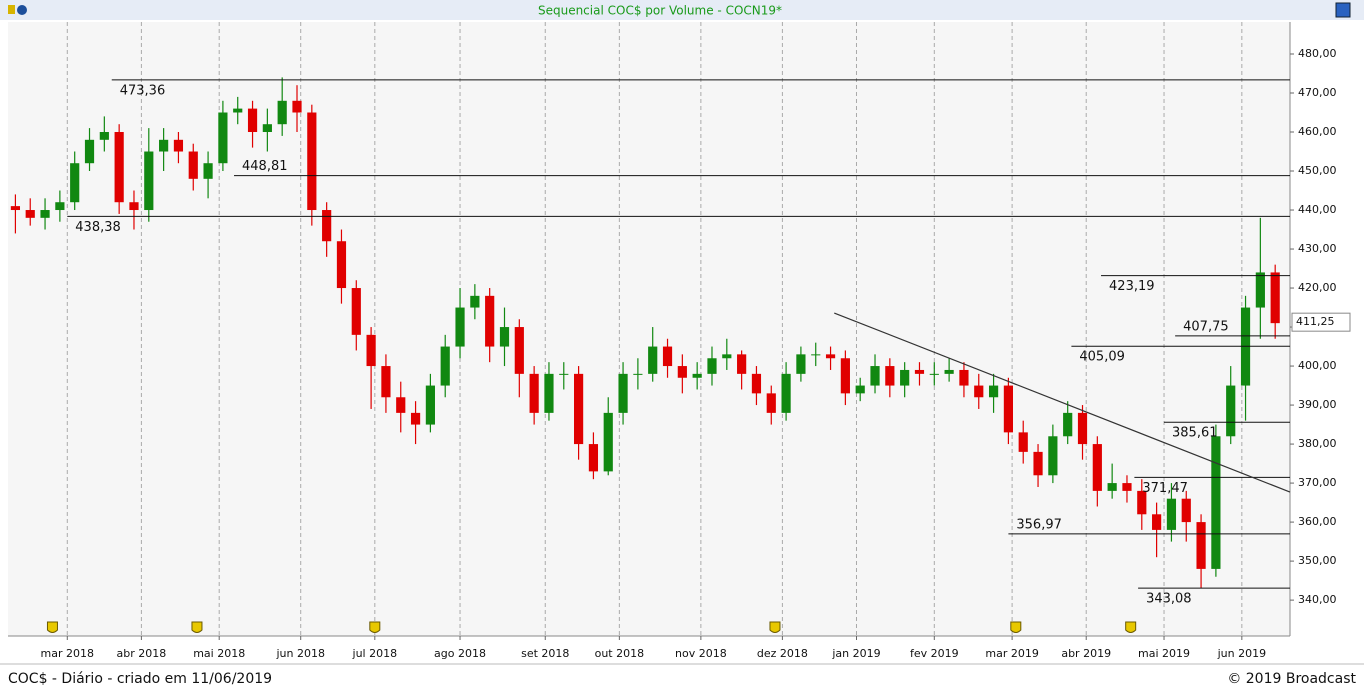 The height and width of the screenshot is (693, 1364). I want to click on chart-title: Sequencial COC$ por Volume - COCN19*, so click(660, 11).